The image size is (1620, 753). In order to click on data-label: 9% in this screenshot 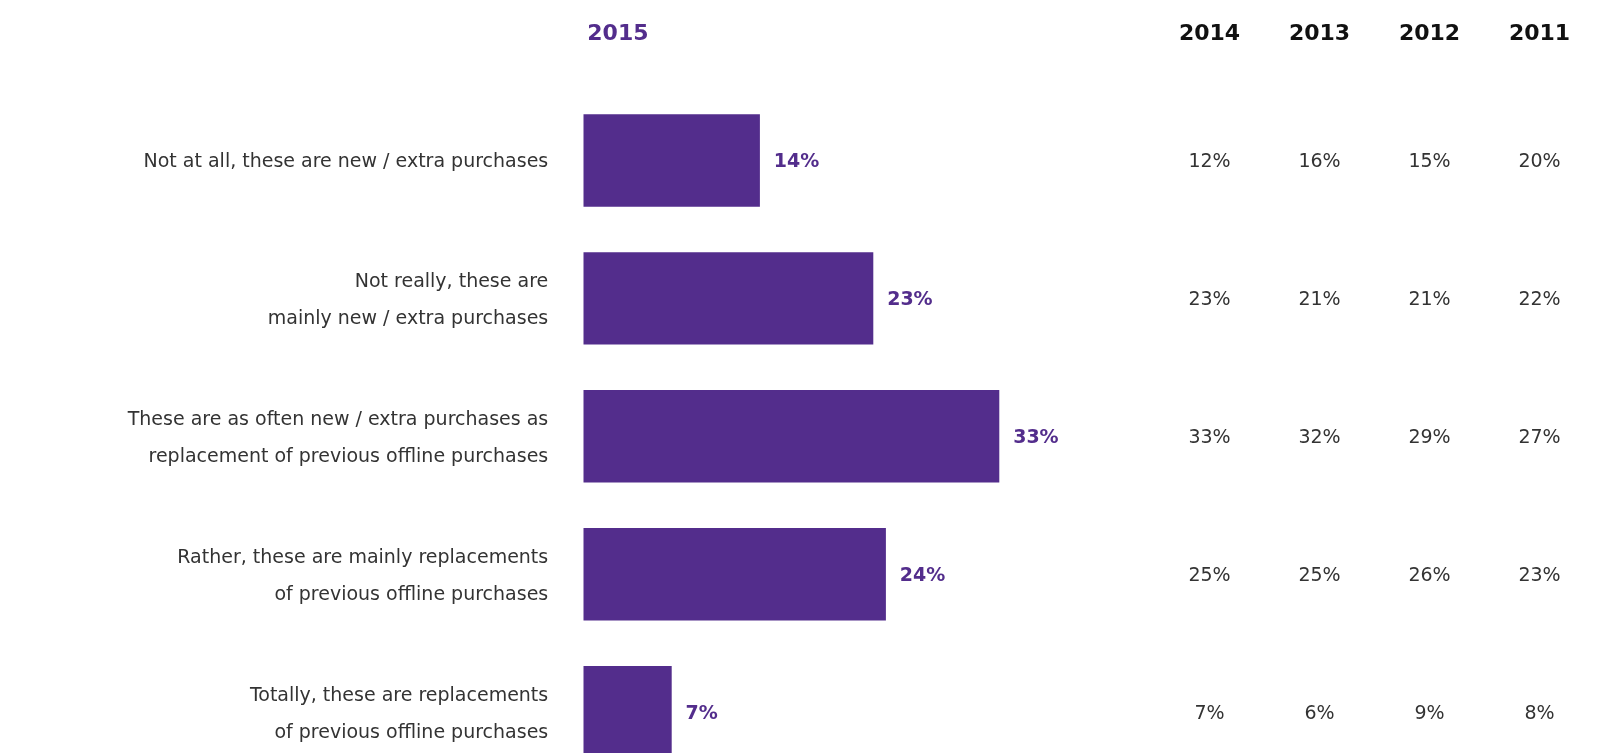, I will do `click(1429, 712)`.